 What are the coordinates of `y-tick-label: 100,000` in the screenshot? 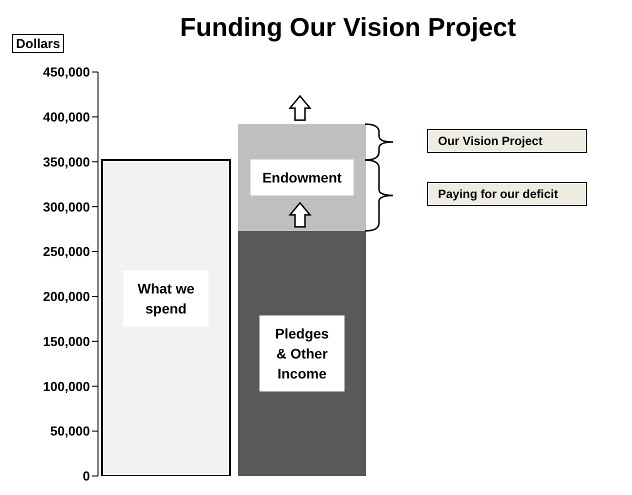 It's located at (66, 386).